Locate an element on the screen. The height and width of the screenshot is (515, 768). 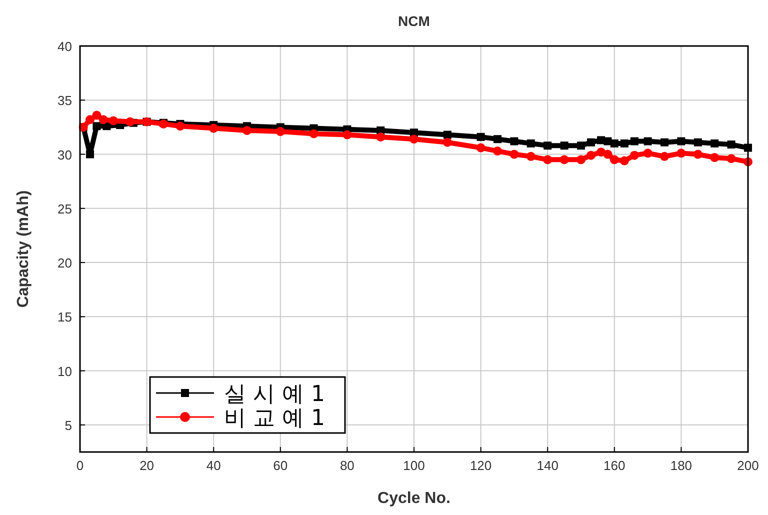
x-tick-label: 200 is located at coordinates (748, 465).